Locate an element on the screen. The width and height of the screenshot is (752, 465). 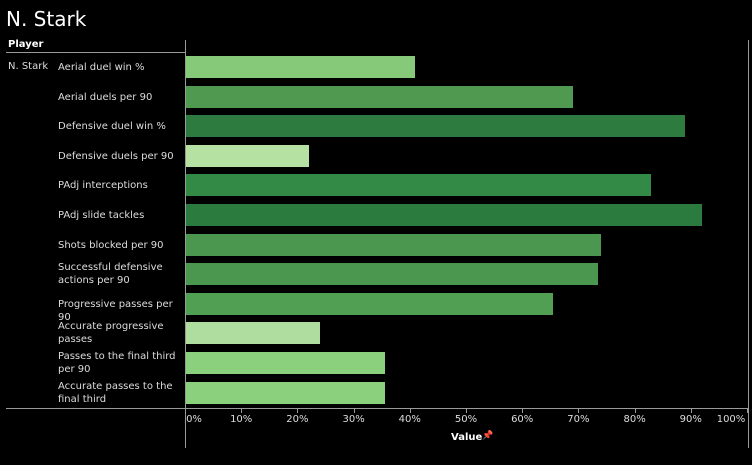
metric-label: Passes to the final third per 90 is located at coordinates (117, 363).